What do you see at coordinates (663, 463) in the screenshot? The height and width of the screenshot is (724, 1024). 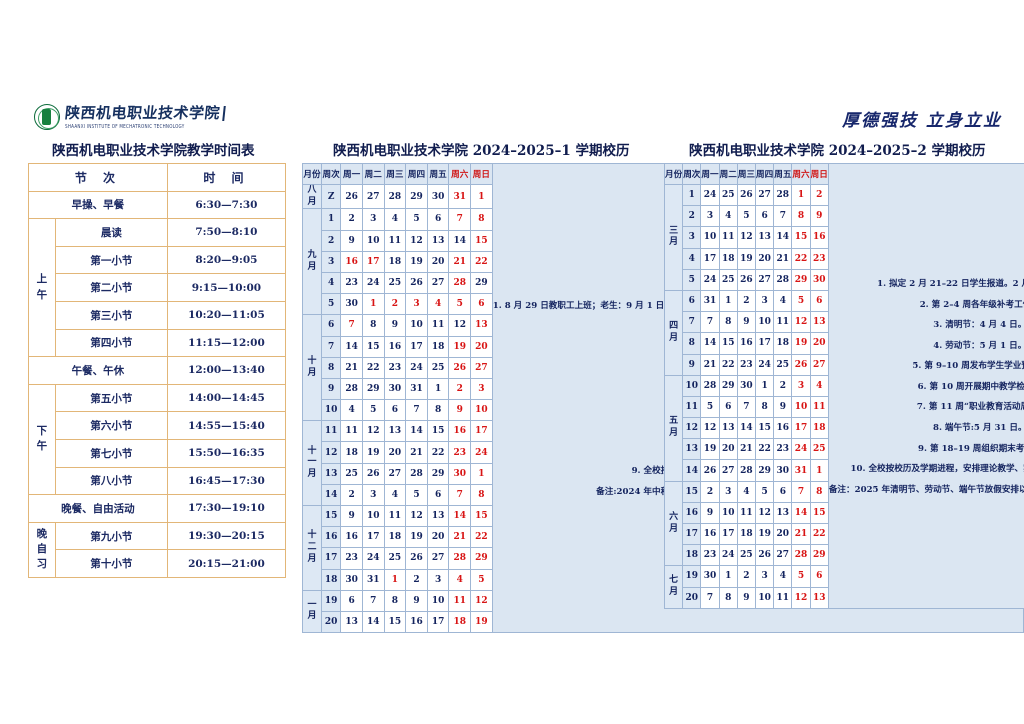 I see `calendar-week-row: 十一月 11 11 12 13 14 15 16 17` at bounding box center [663, 463].